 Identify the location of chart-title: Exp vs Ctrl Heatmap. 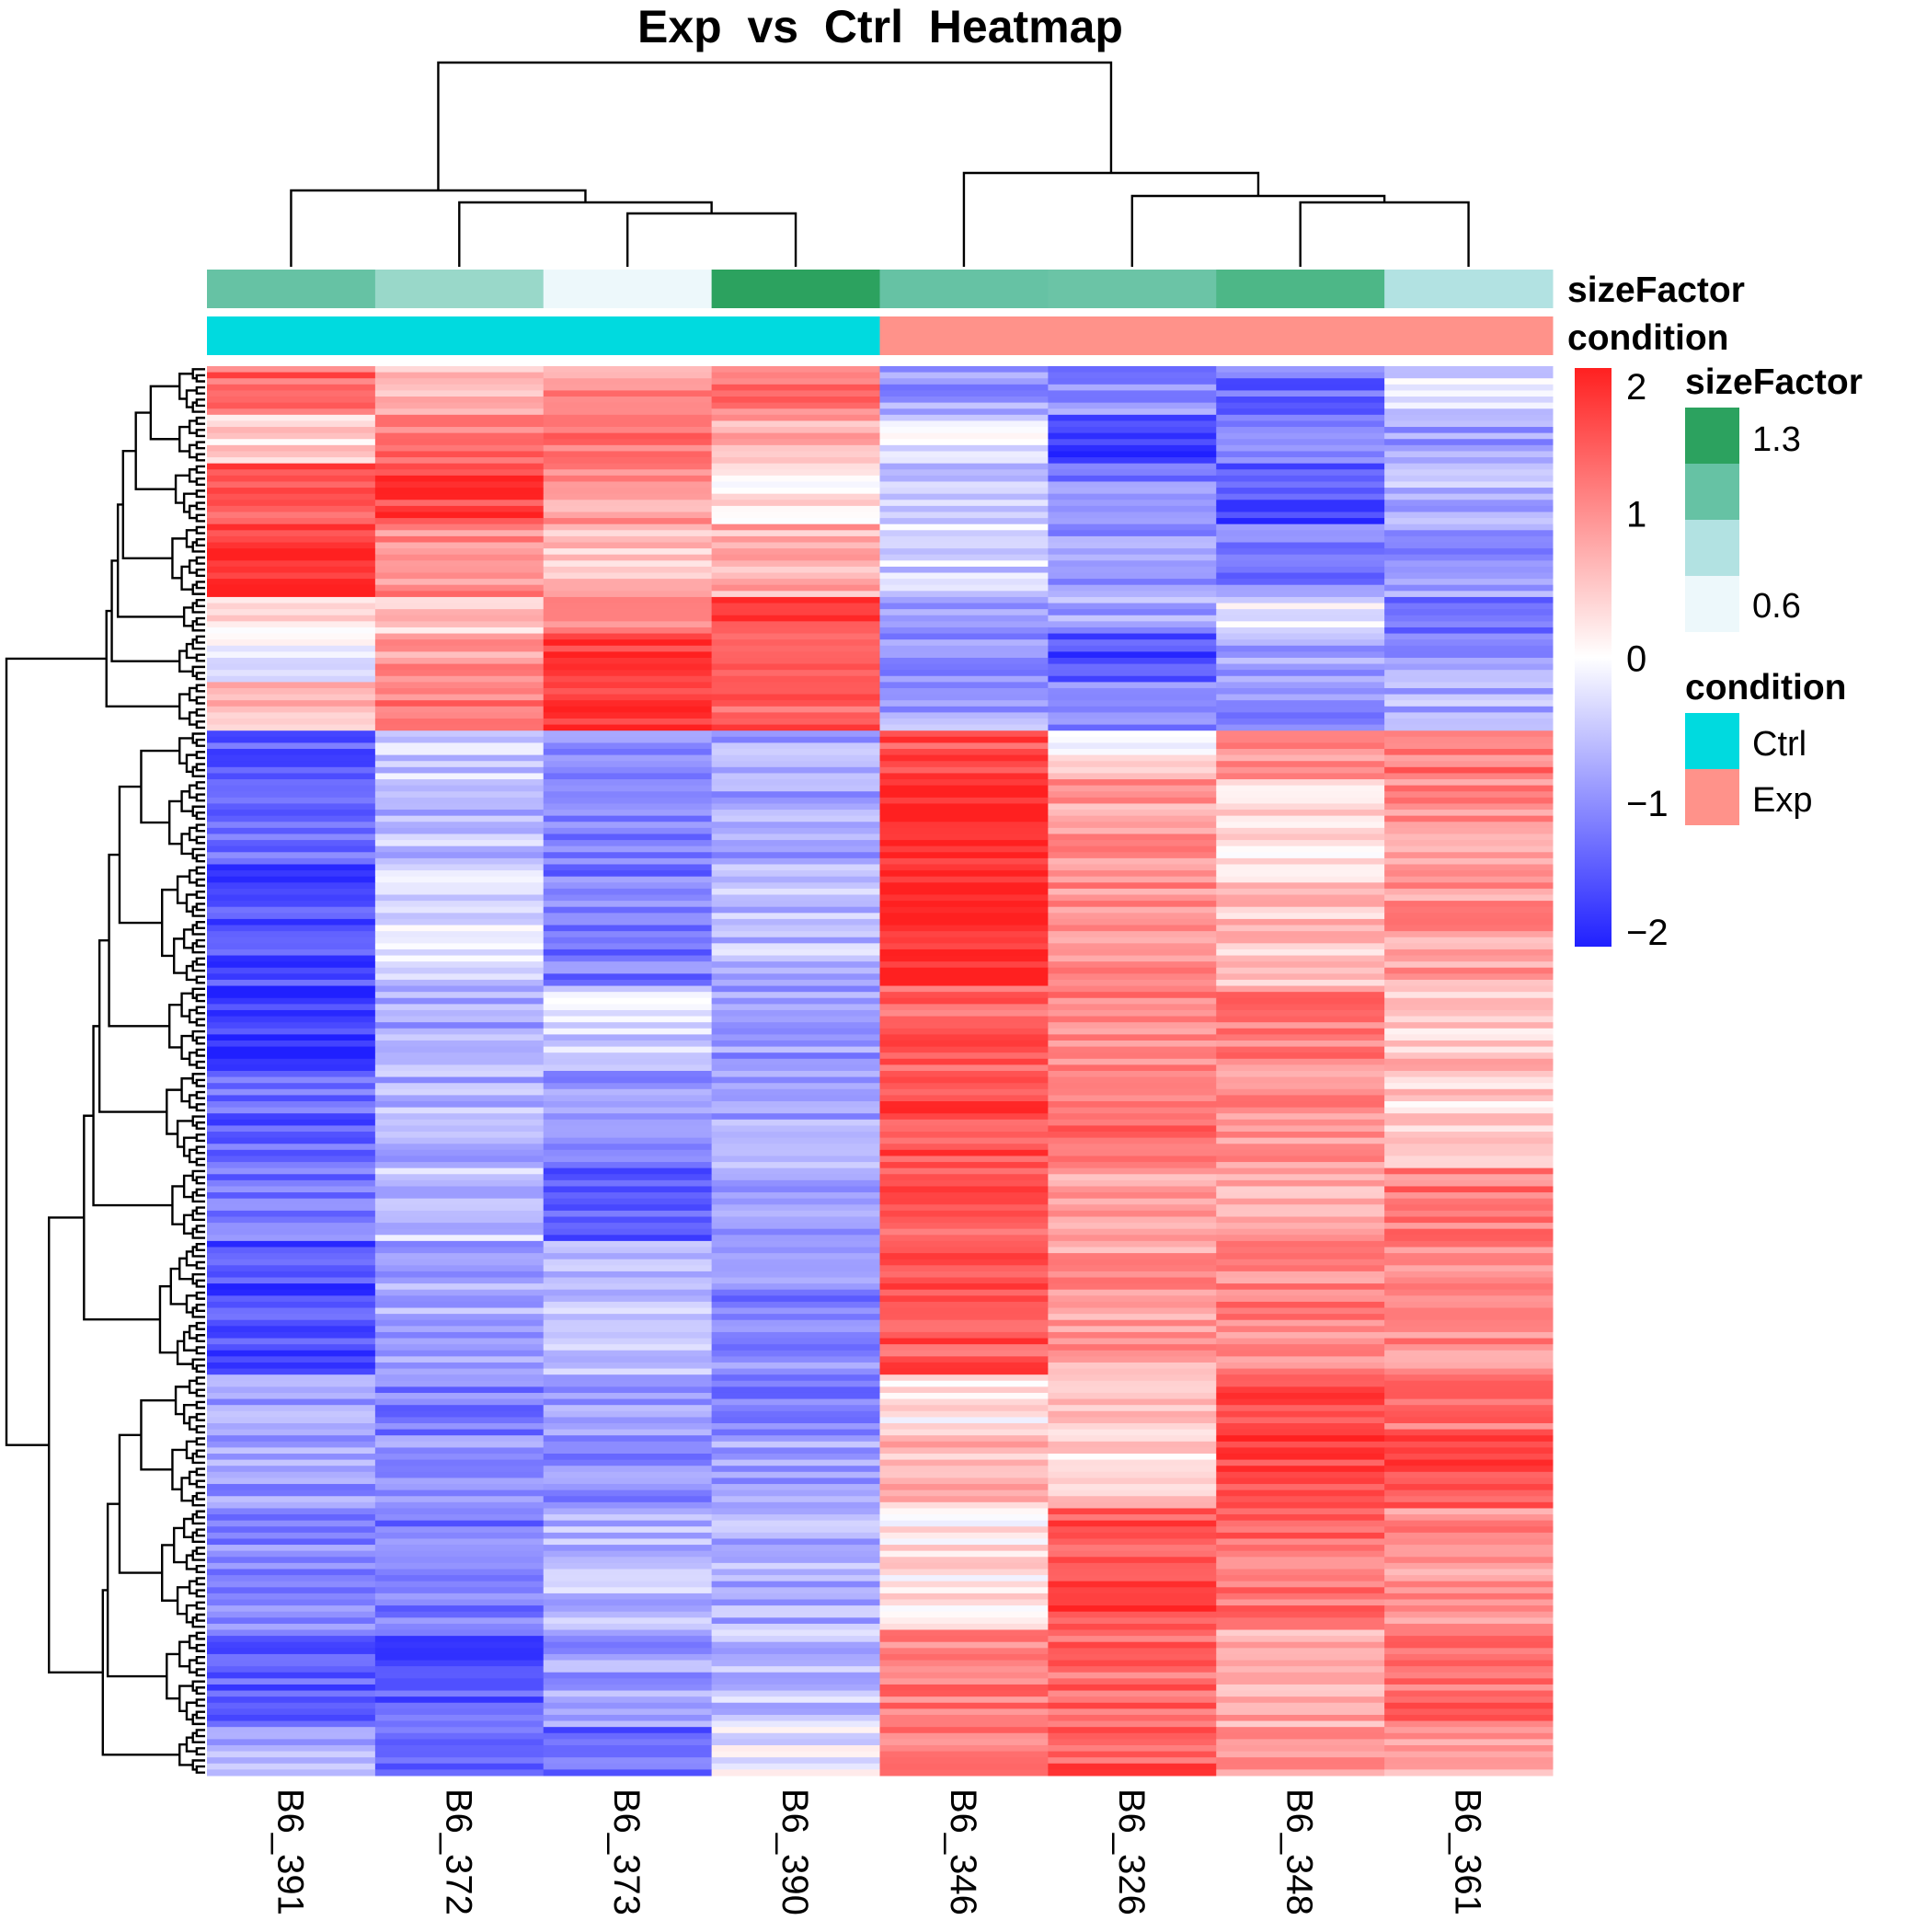
(880, 26).